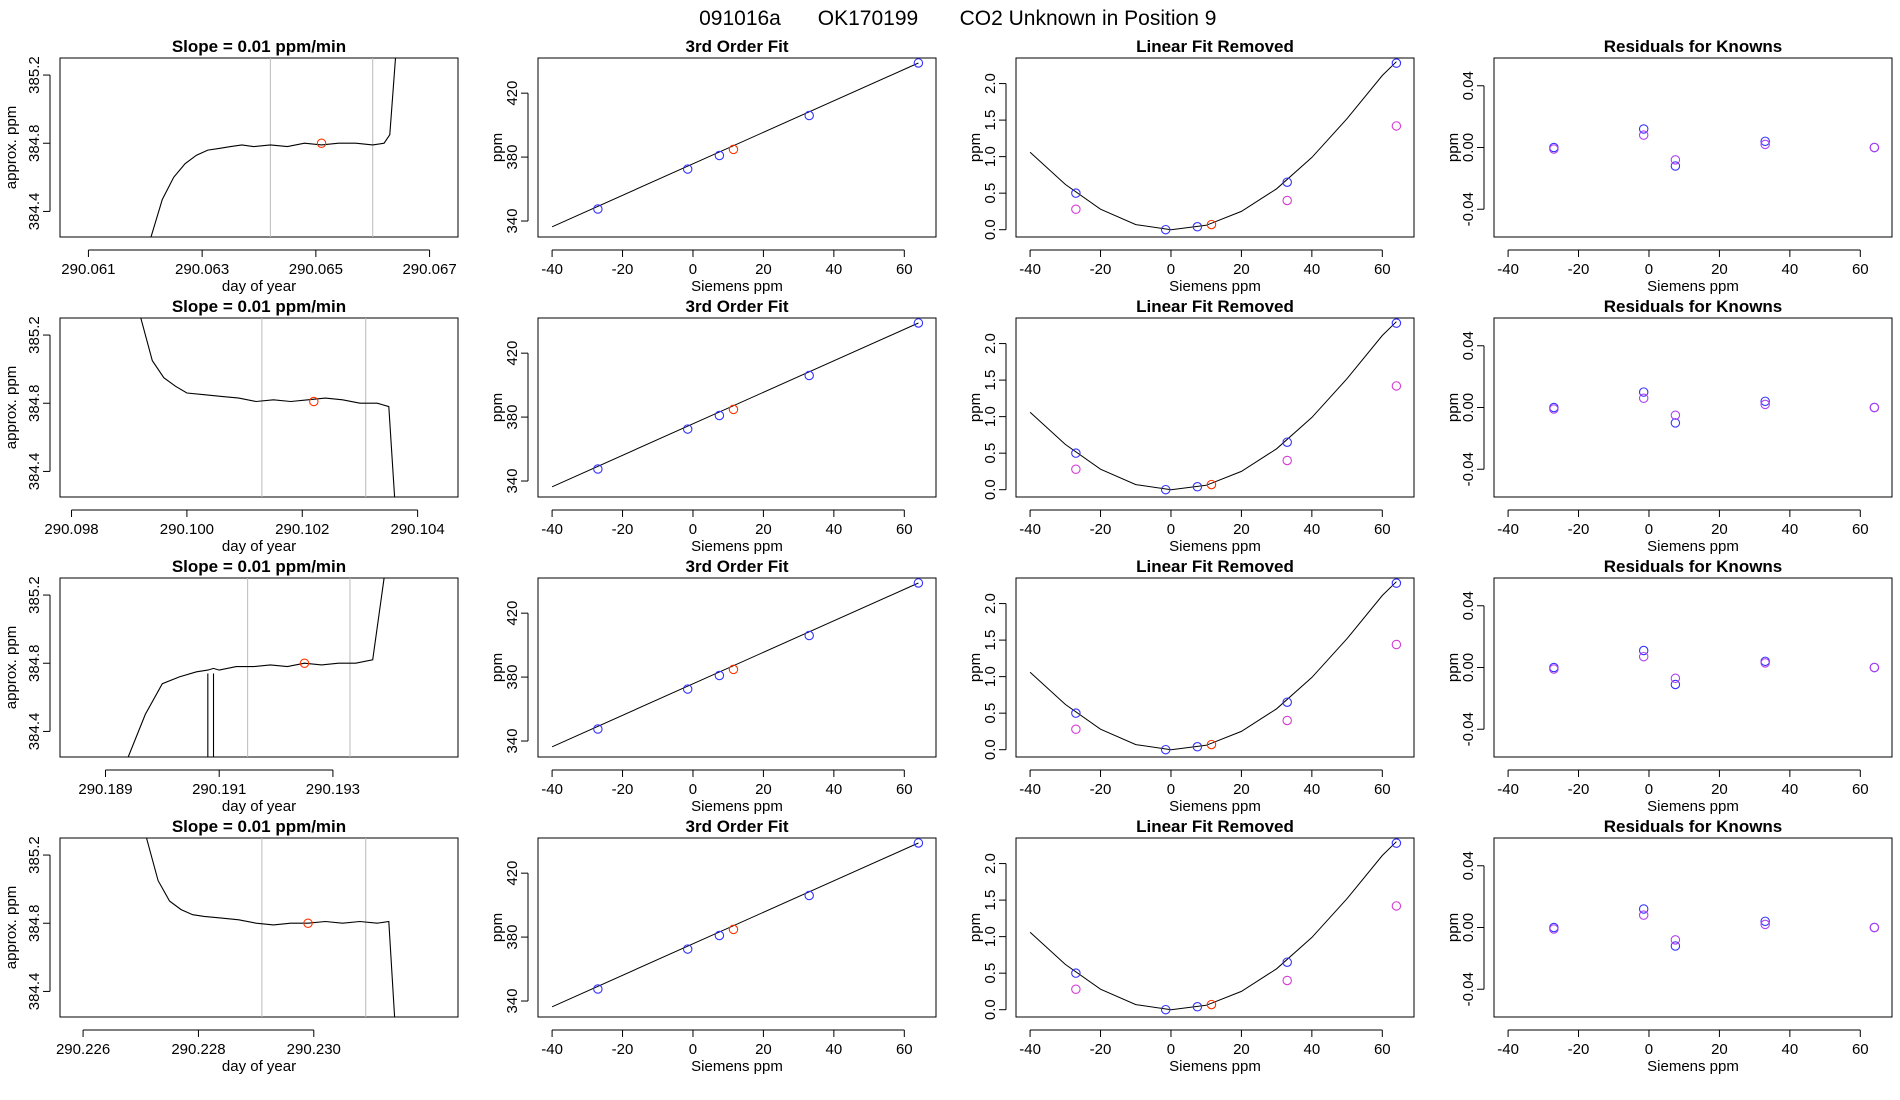  I want to click on x-tick-label: 290.191, so click(219, 789).